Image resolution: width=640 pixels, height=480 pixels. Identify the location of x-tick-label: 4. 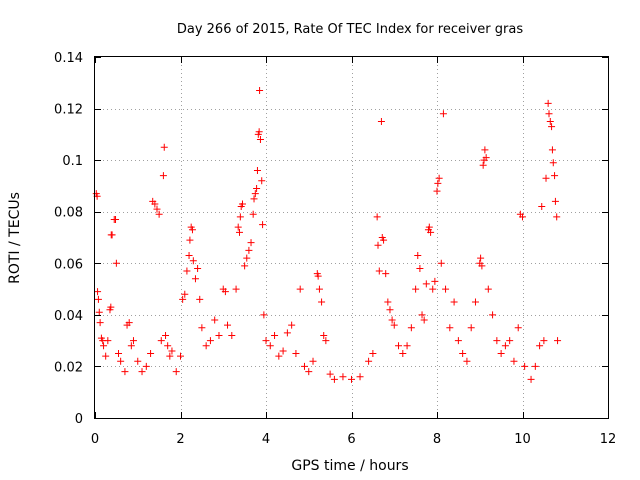
(266, 439).